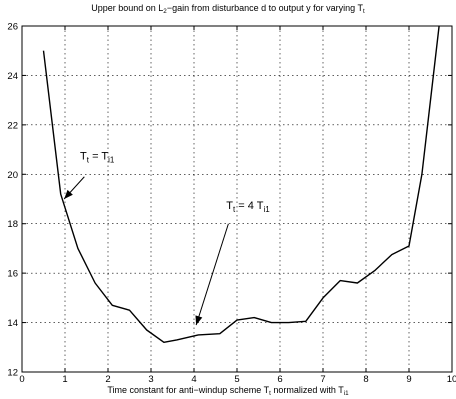 The height and width of the screenshot is (399, 456). Describe the element at coordinates (12, 27) in the screenshot. I see `y-tick-label: 26` at that location.